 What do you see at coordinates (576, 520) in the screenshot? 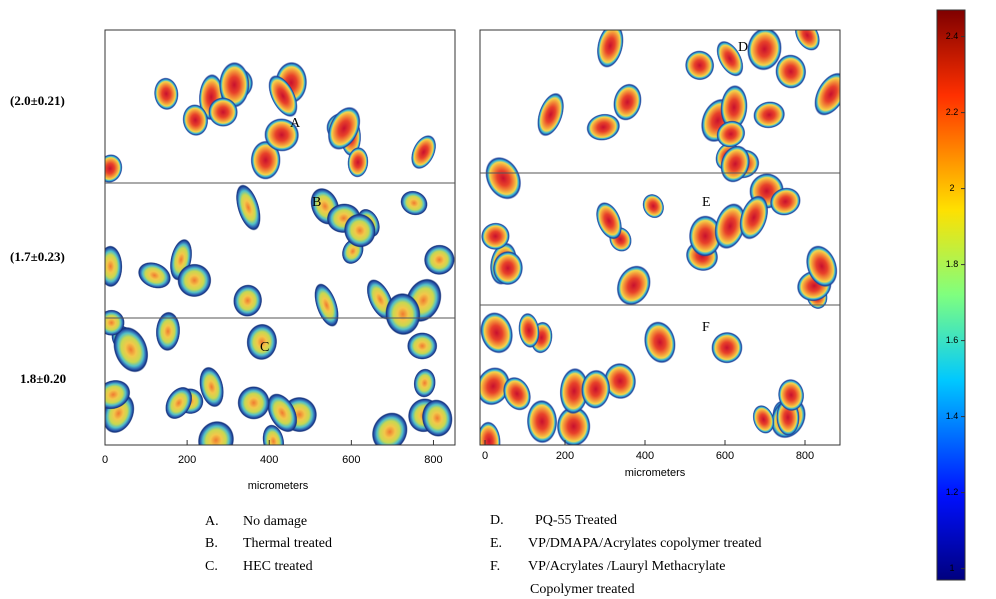
I see `legend-text: PQ-55 Treated` at bounding box center [576, 520].